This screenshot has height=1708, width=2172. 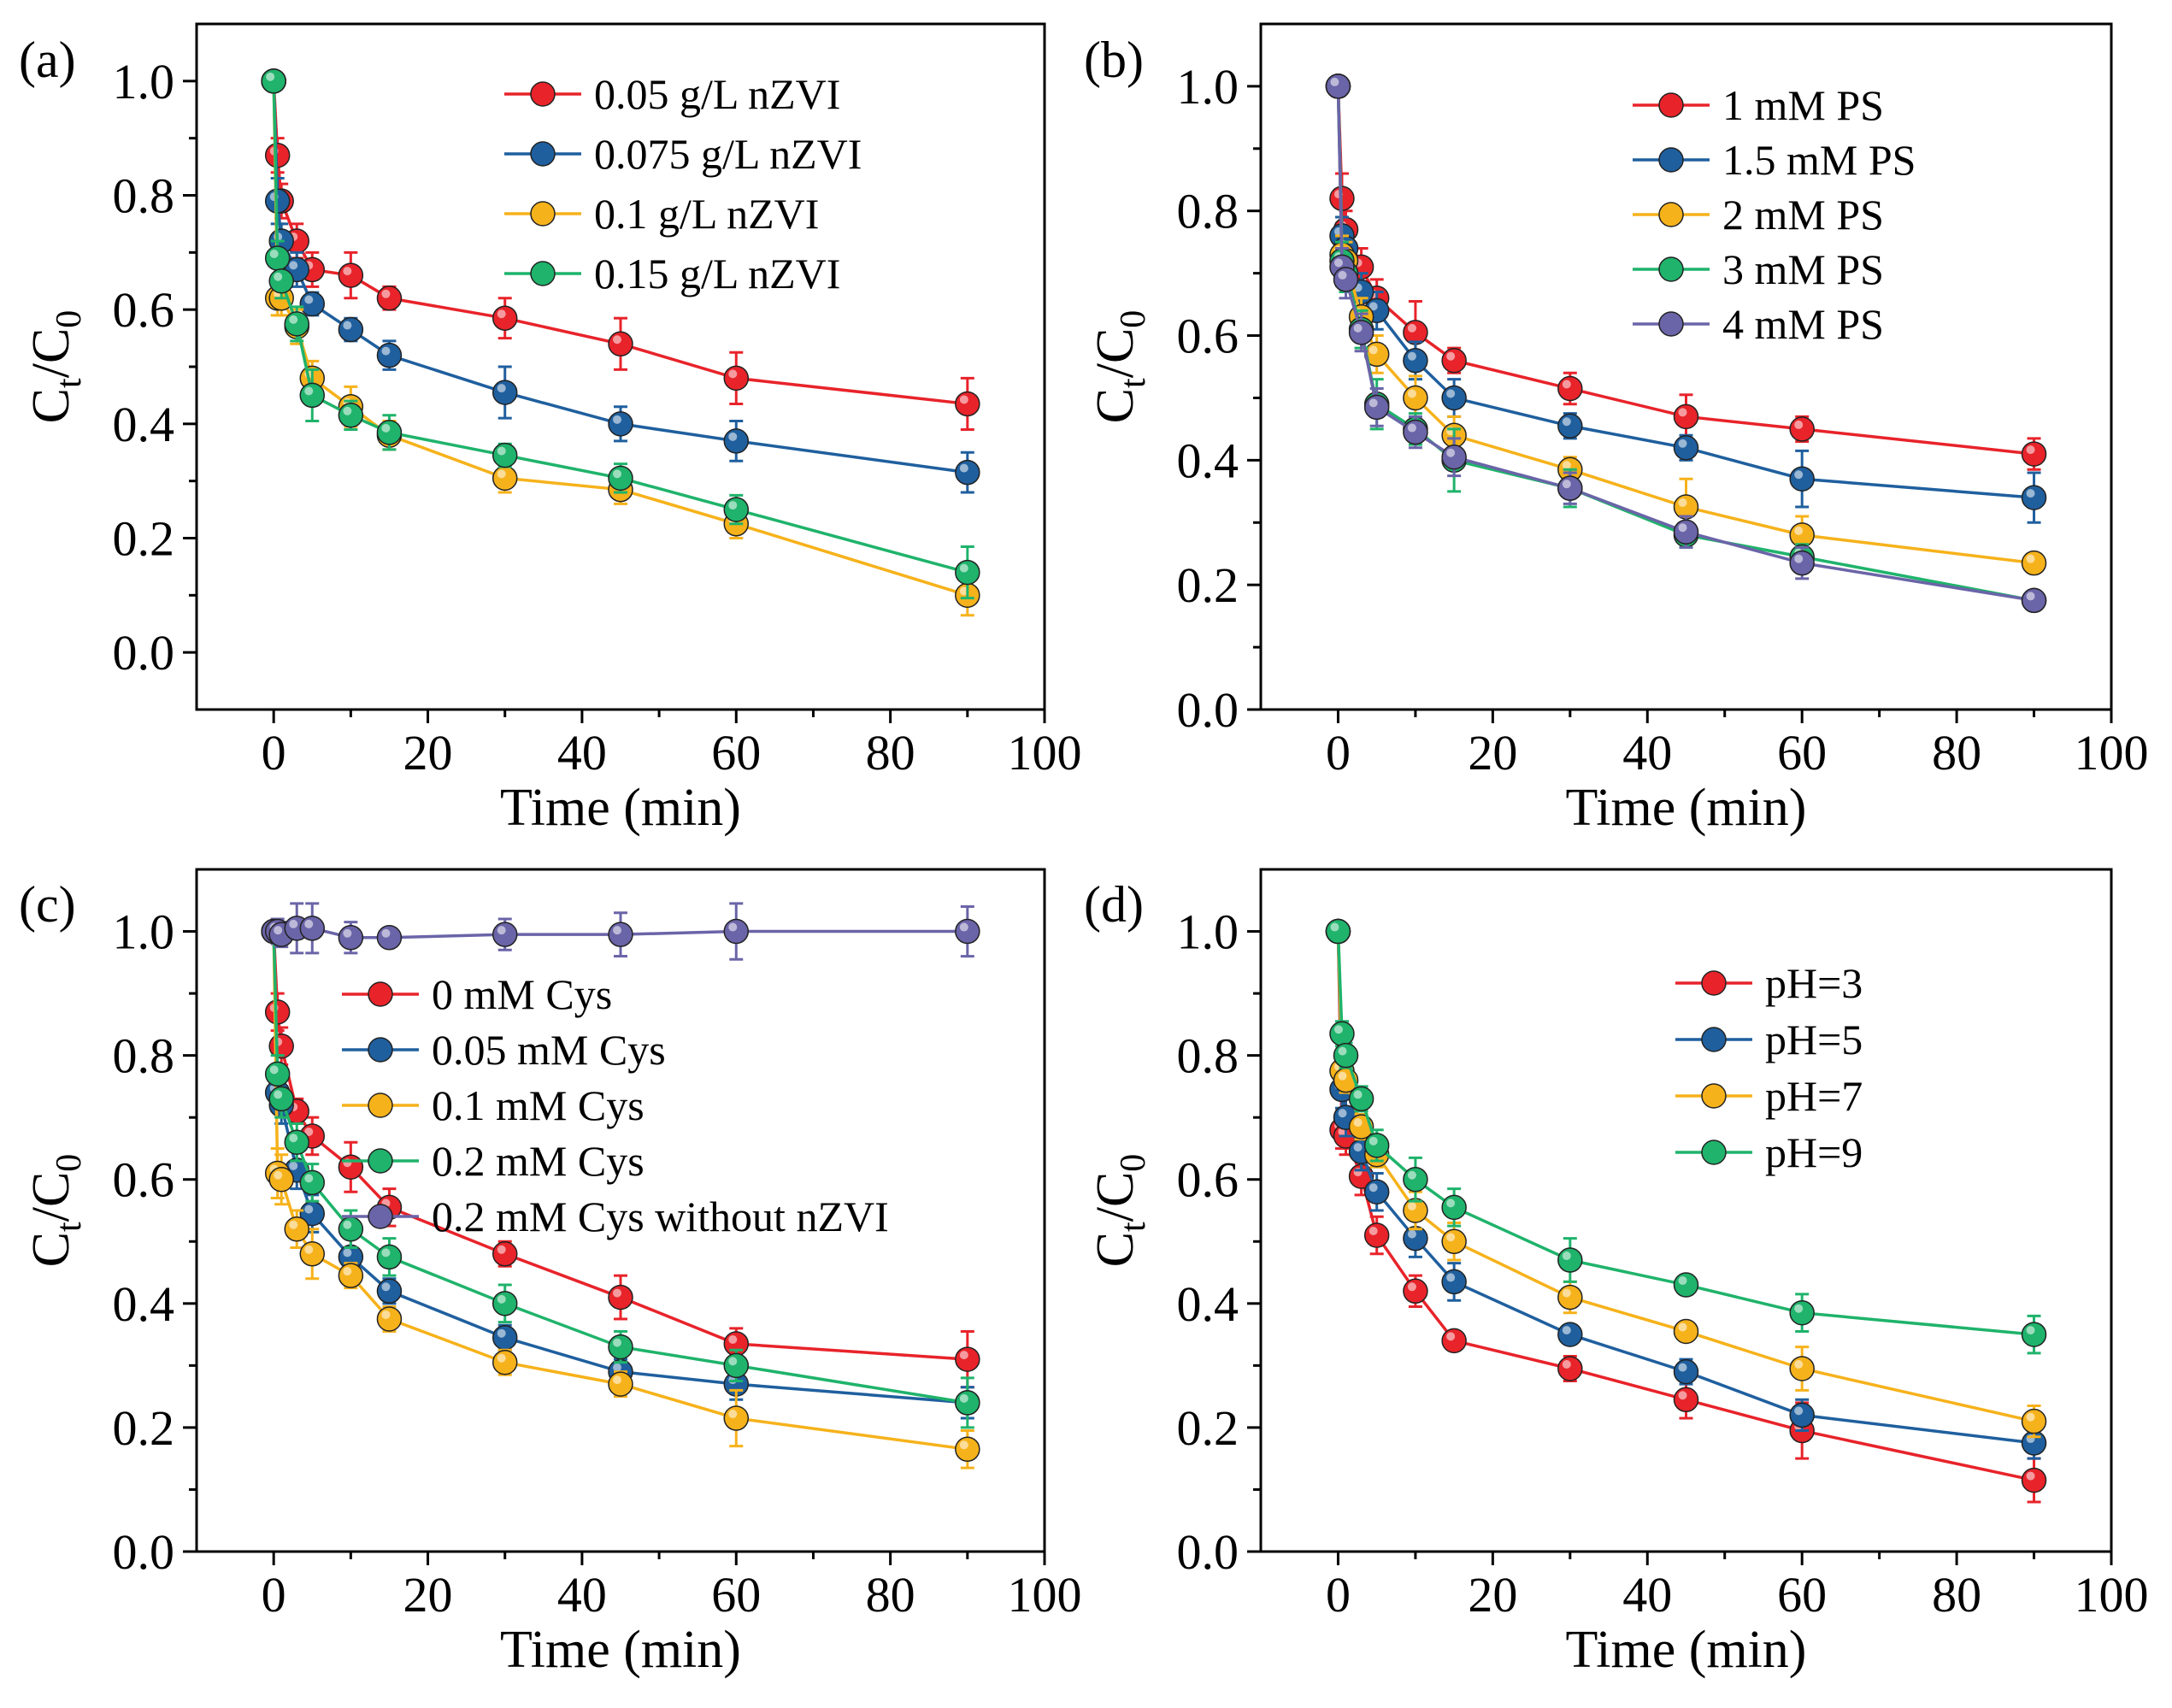 I want to click on y-tick-label: 0.6, so click(x=144, y=1180).